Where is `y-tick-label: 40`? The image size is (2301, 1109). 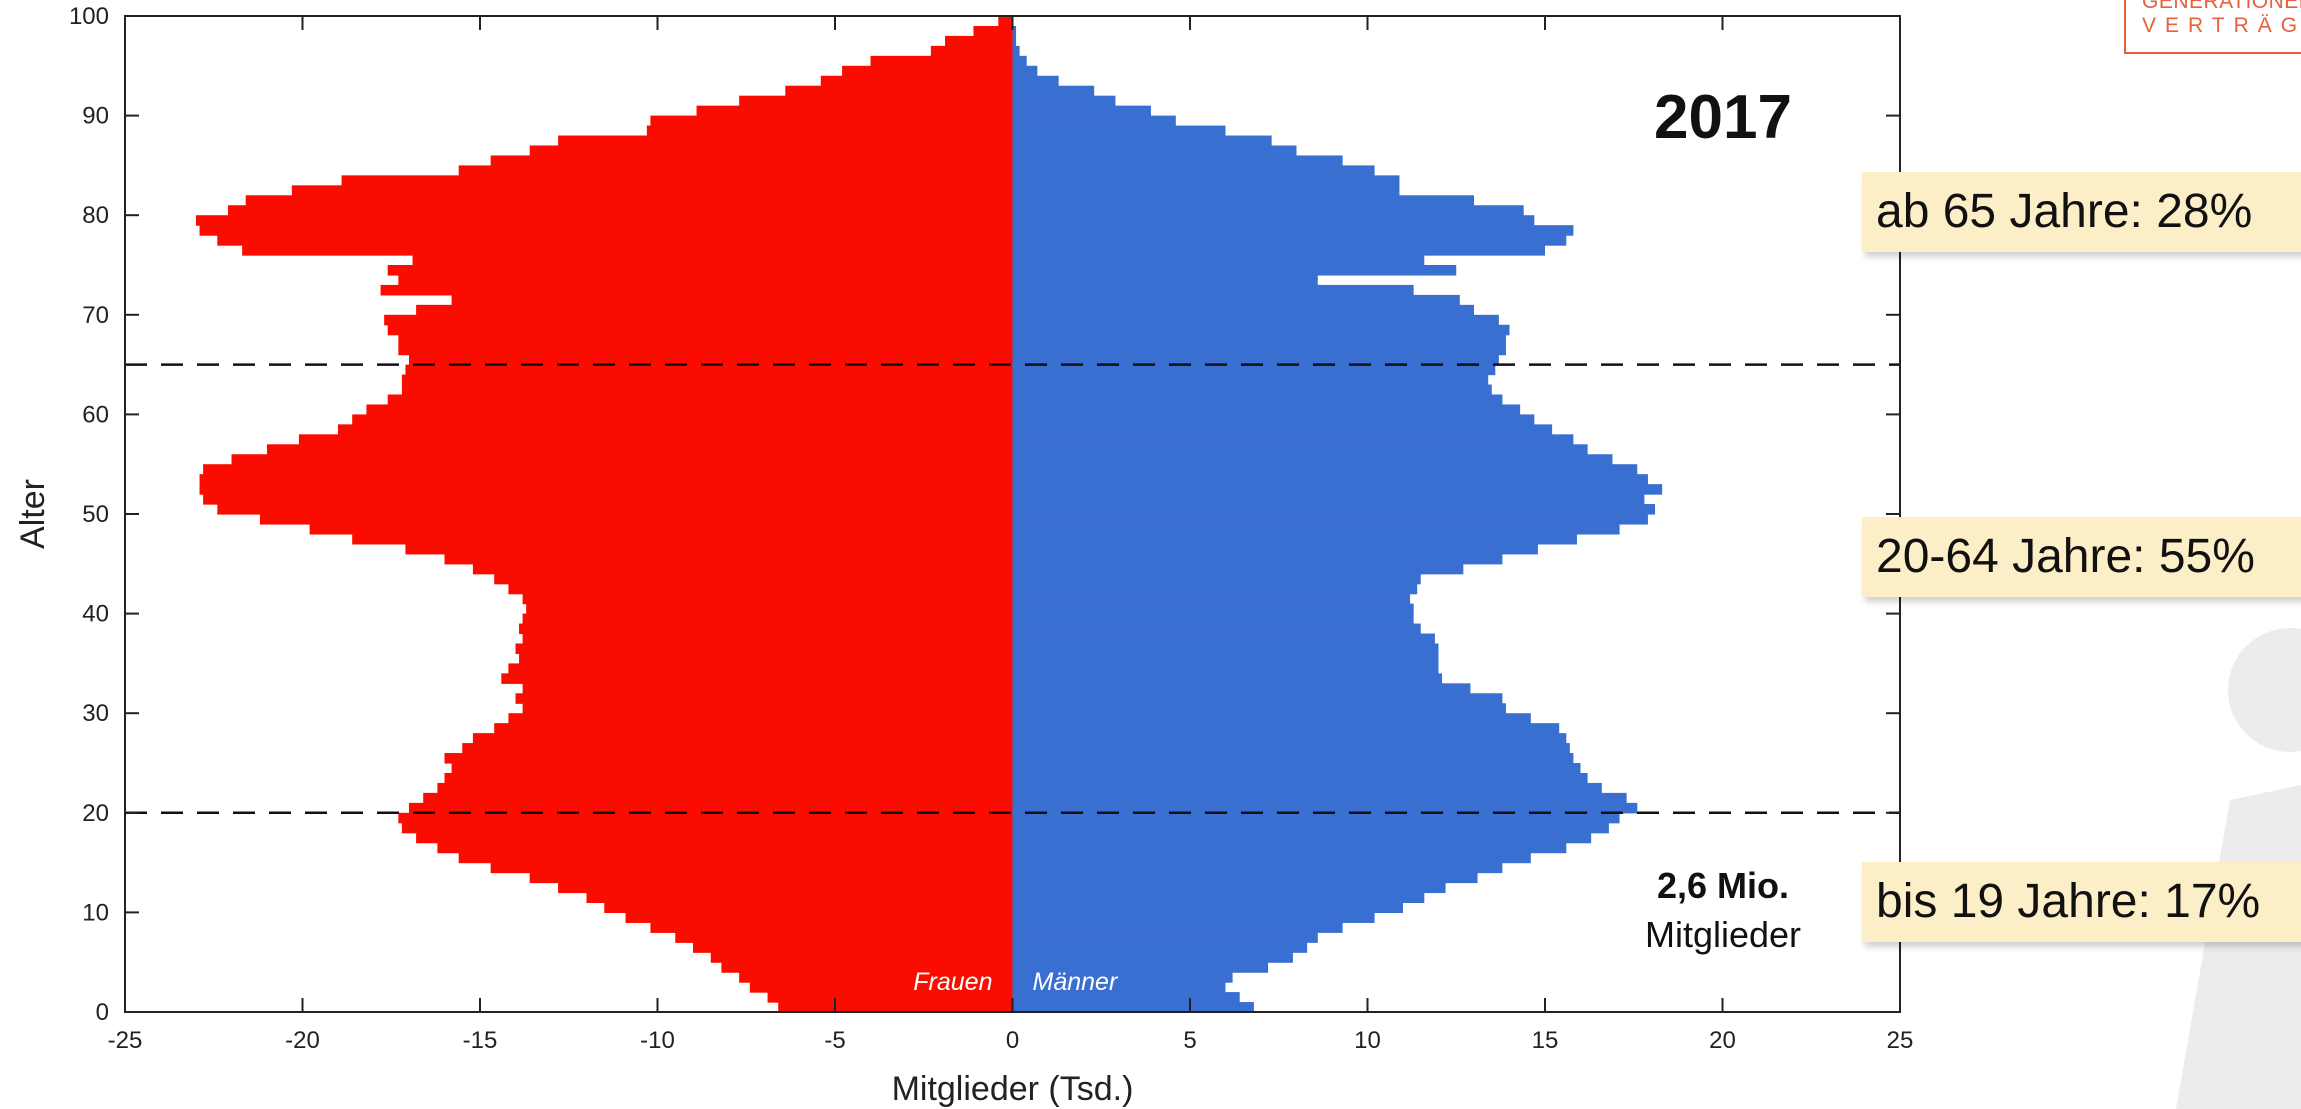
y-tick-label: 40 is located at coordinates (95, 614).